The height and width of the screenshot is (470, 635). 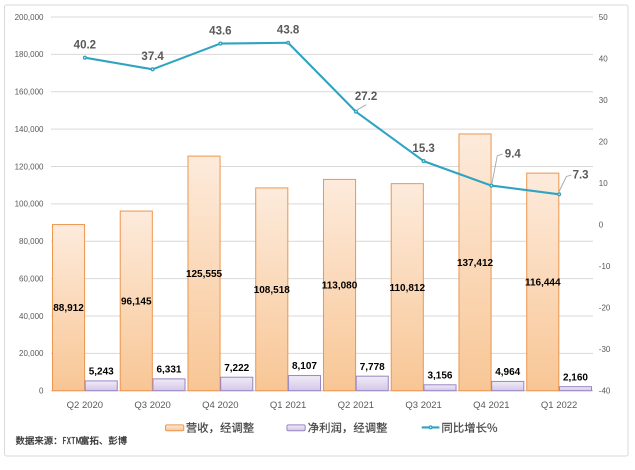 I want to click on svg-text: 43.6, so click(x=220, y=31).